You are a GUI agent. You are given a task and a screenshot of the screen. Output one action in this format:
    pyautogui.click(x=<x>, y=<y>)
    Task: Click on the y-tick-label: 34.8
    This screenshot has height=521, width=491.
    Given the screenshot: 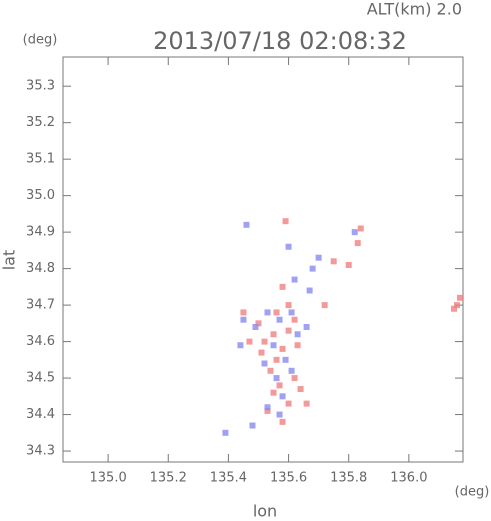 What is the action you would take?
    pyautogui.click(x=40, y=268)
    